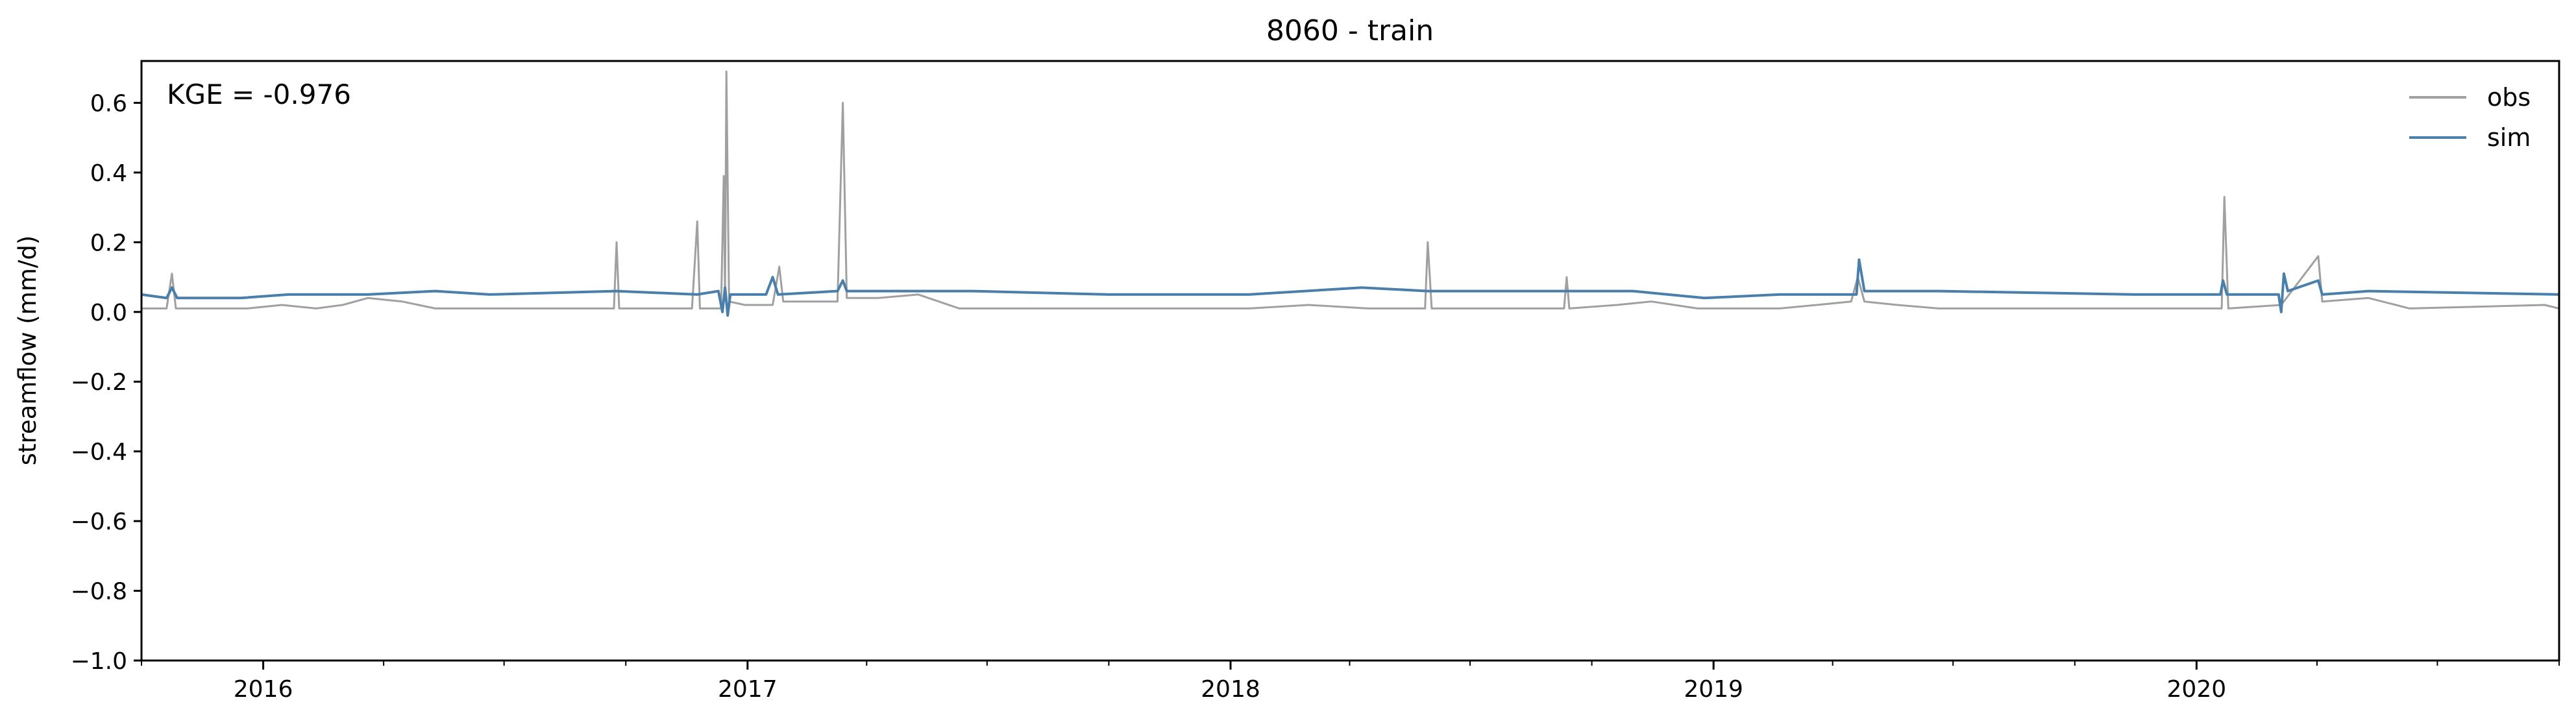 The width and height of the screenshot is (2576, 728). I want to click on chart-title: 8060 - train, so click(1350, 30).